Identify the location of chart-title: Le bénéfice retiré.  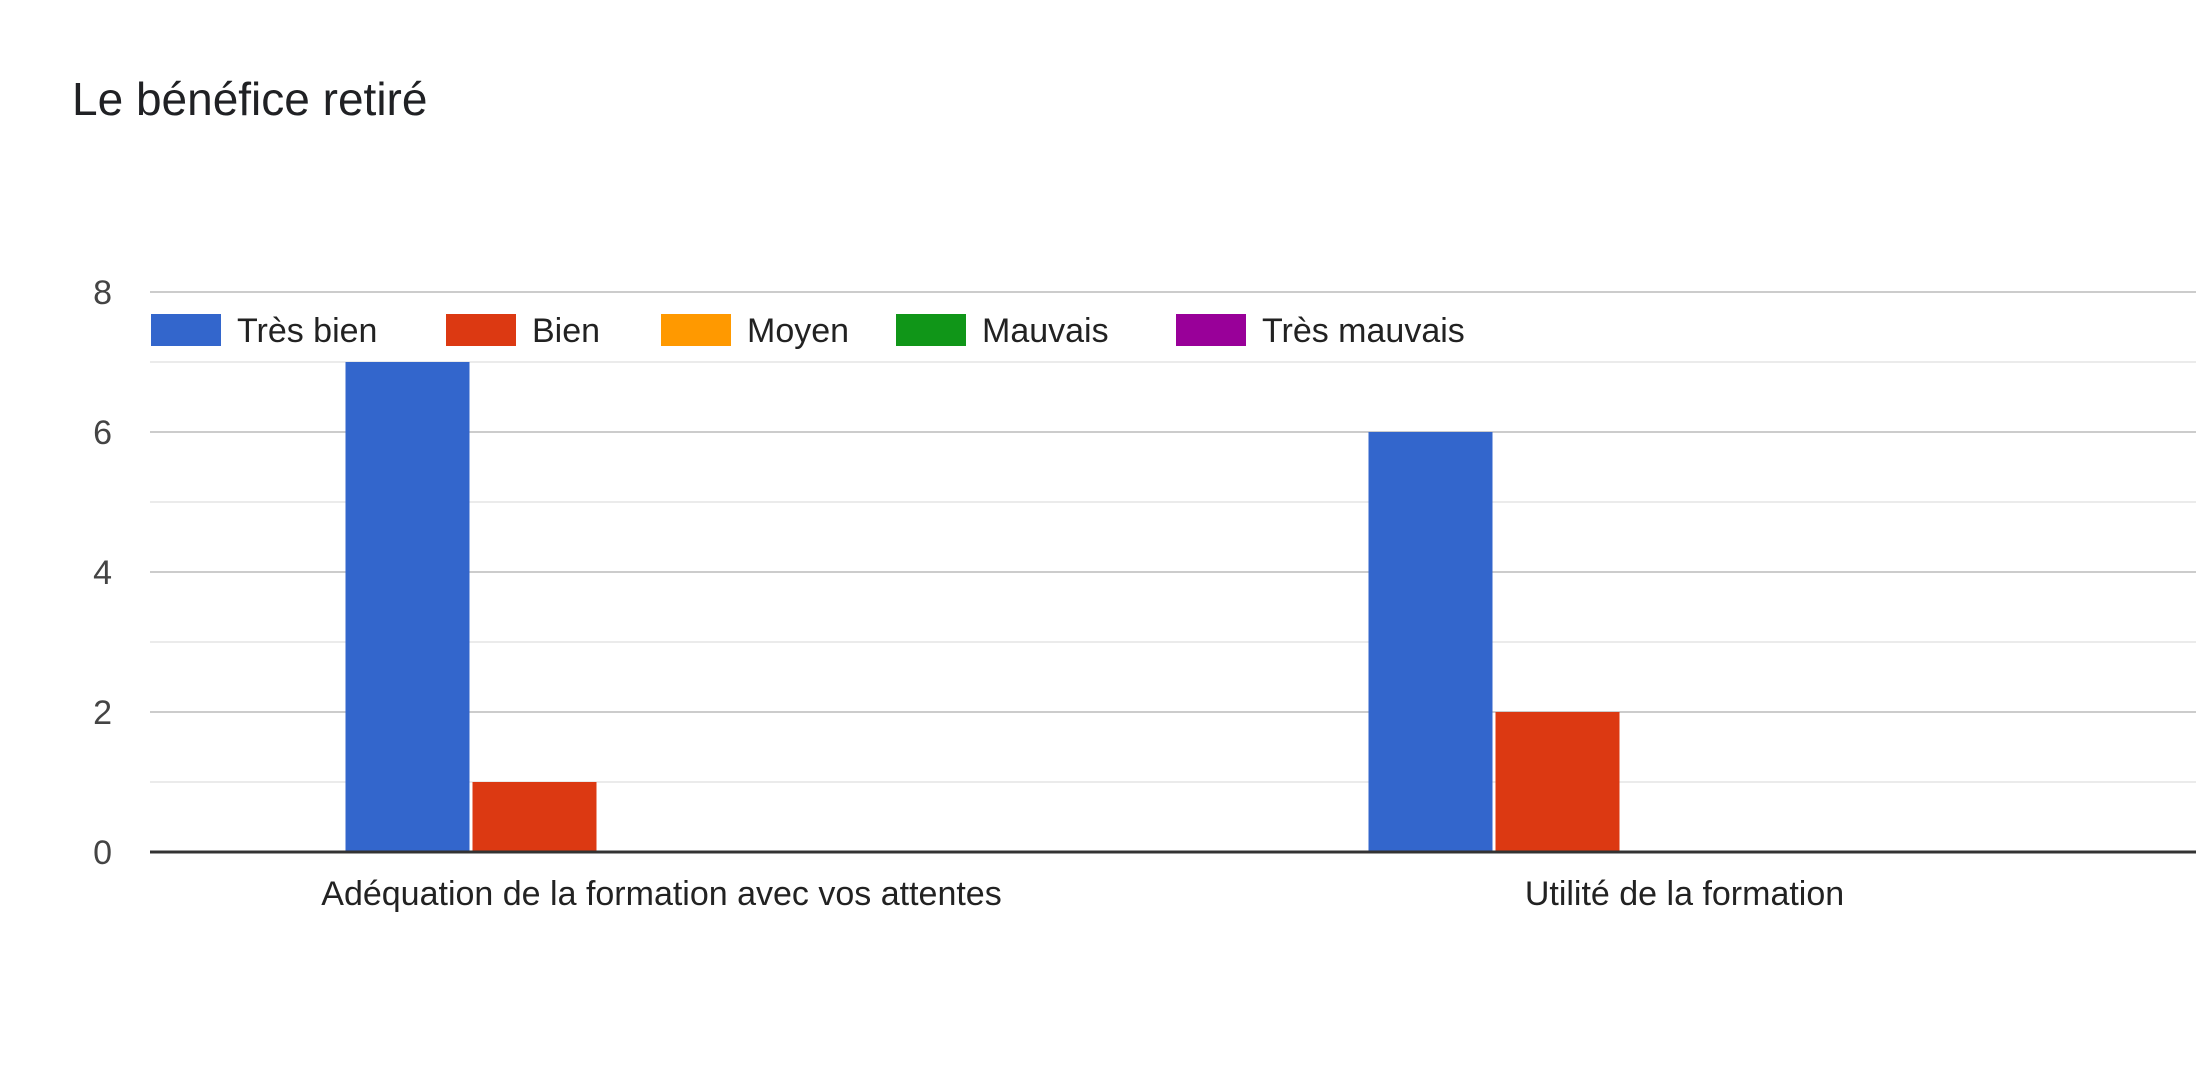
(250, 99).